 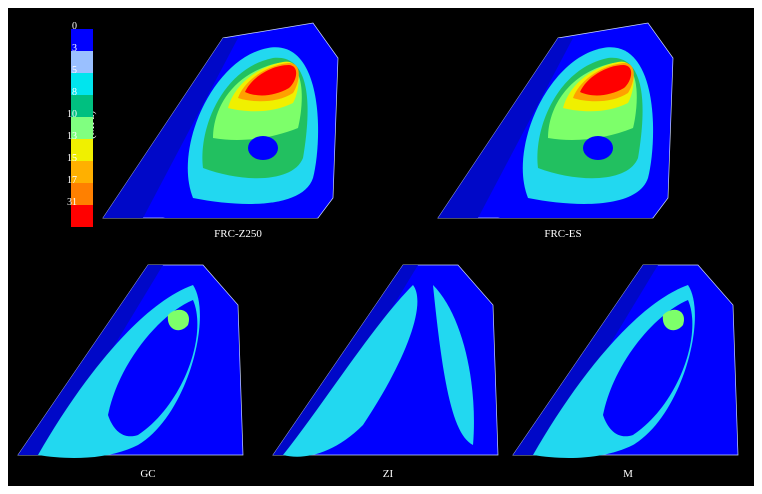 What do you see at coordinates (628, 474) in the screenshot?
I see `caption-m: M` at bounding box center [628, 474].